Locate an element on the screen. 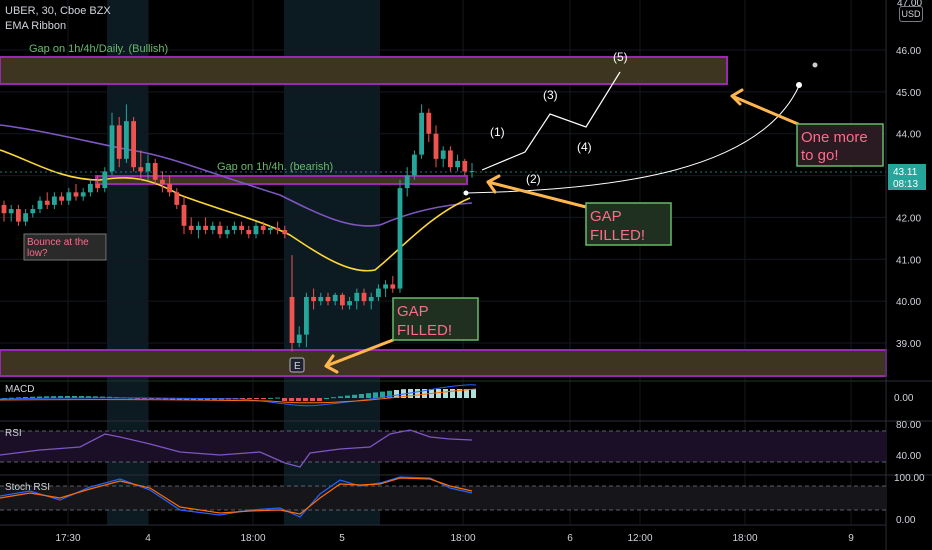  indicator-label: EMA Ribbon is located at coordinates (36, 26).